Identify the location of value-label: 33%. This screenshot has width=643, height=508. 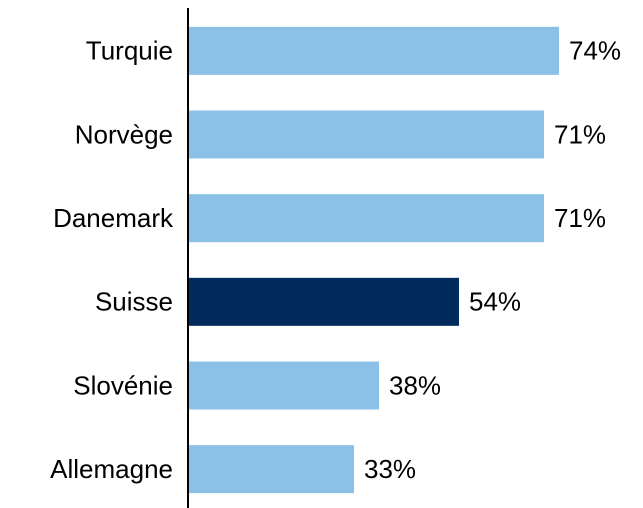
(390, 469).